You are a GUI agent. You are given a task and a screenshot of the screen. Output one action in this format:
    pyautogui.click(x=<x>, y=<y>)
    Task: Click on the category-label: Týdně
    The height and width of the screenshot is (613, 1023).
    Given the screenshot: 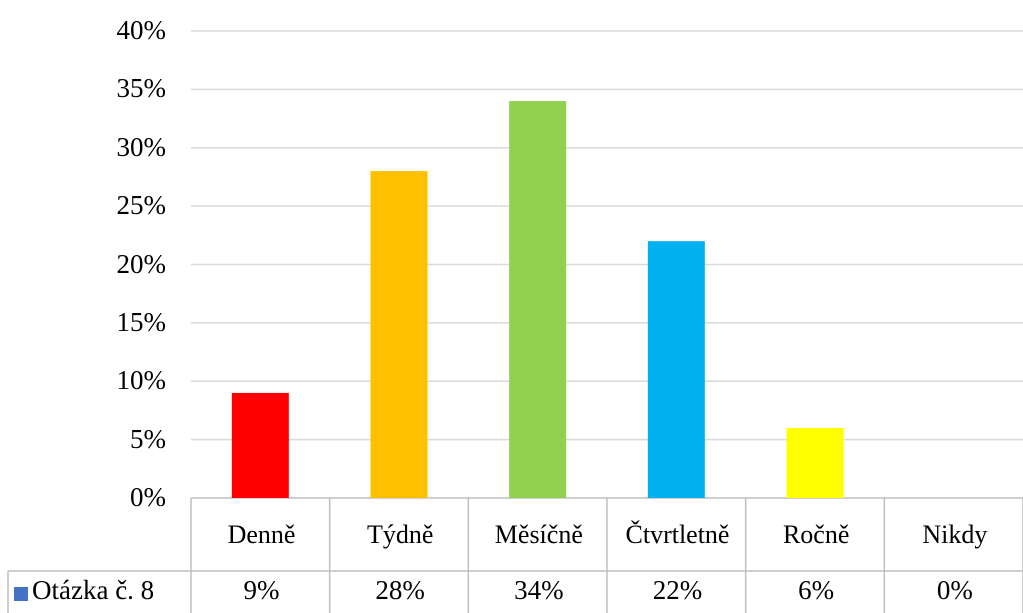 What is the action you would take?
    pyautogui.click(x=400, y=534)
    